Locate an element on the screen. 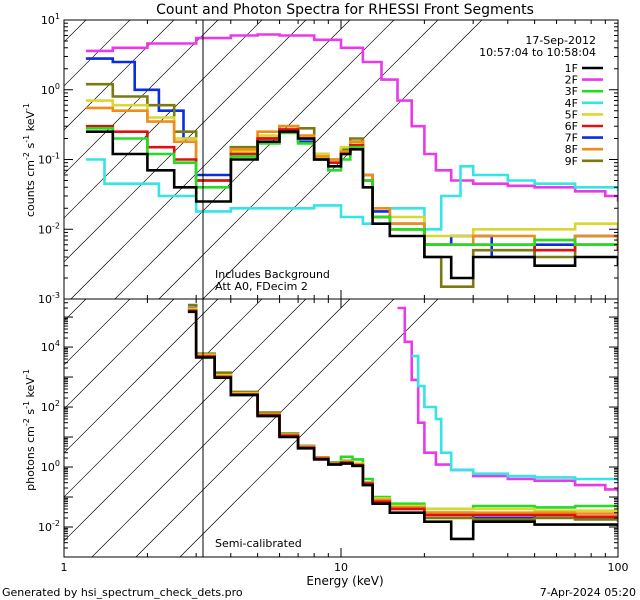 The width and height of the screenshot is (640, 600). ylab-counts-exp: -2 is located at coordinates (26, 156).